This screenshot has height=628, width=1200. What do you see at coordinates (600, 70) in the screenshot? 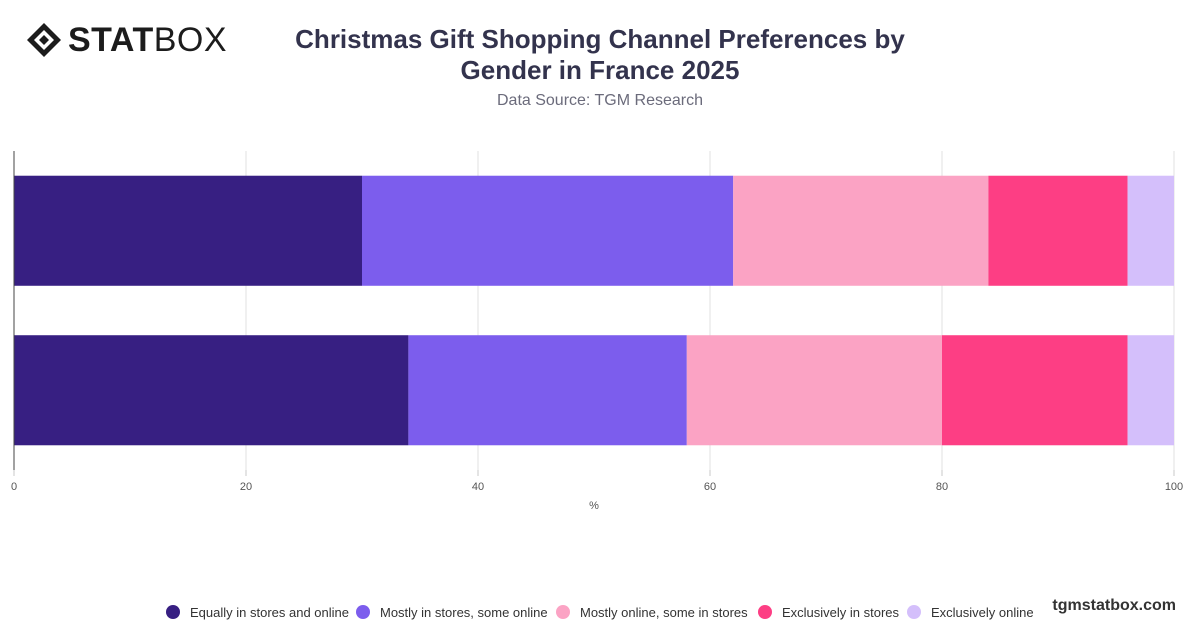
I see `chart-title-line2: Gender in France 2025` at bounding box center [600, 70].